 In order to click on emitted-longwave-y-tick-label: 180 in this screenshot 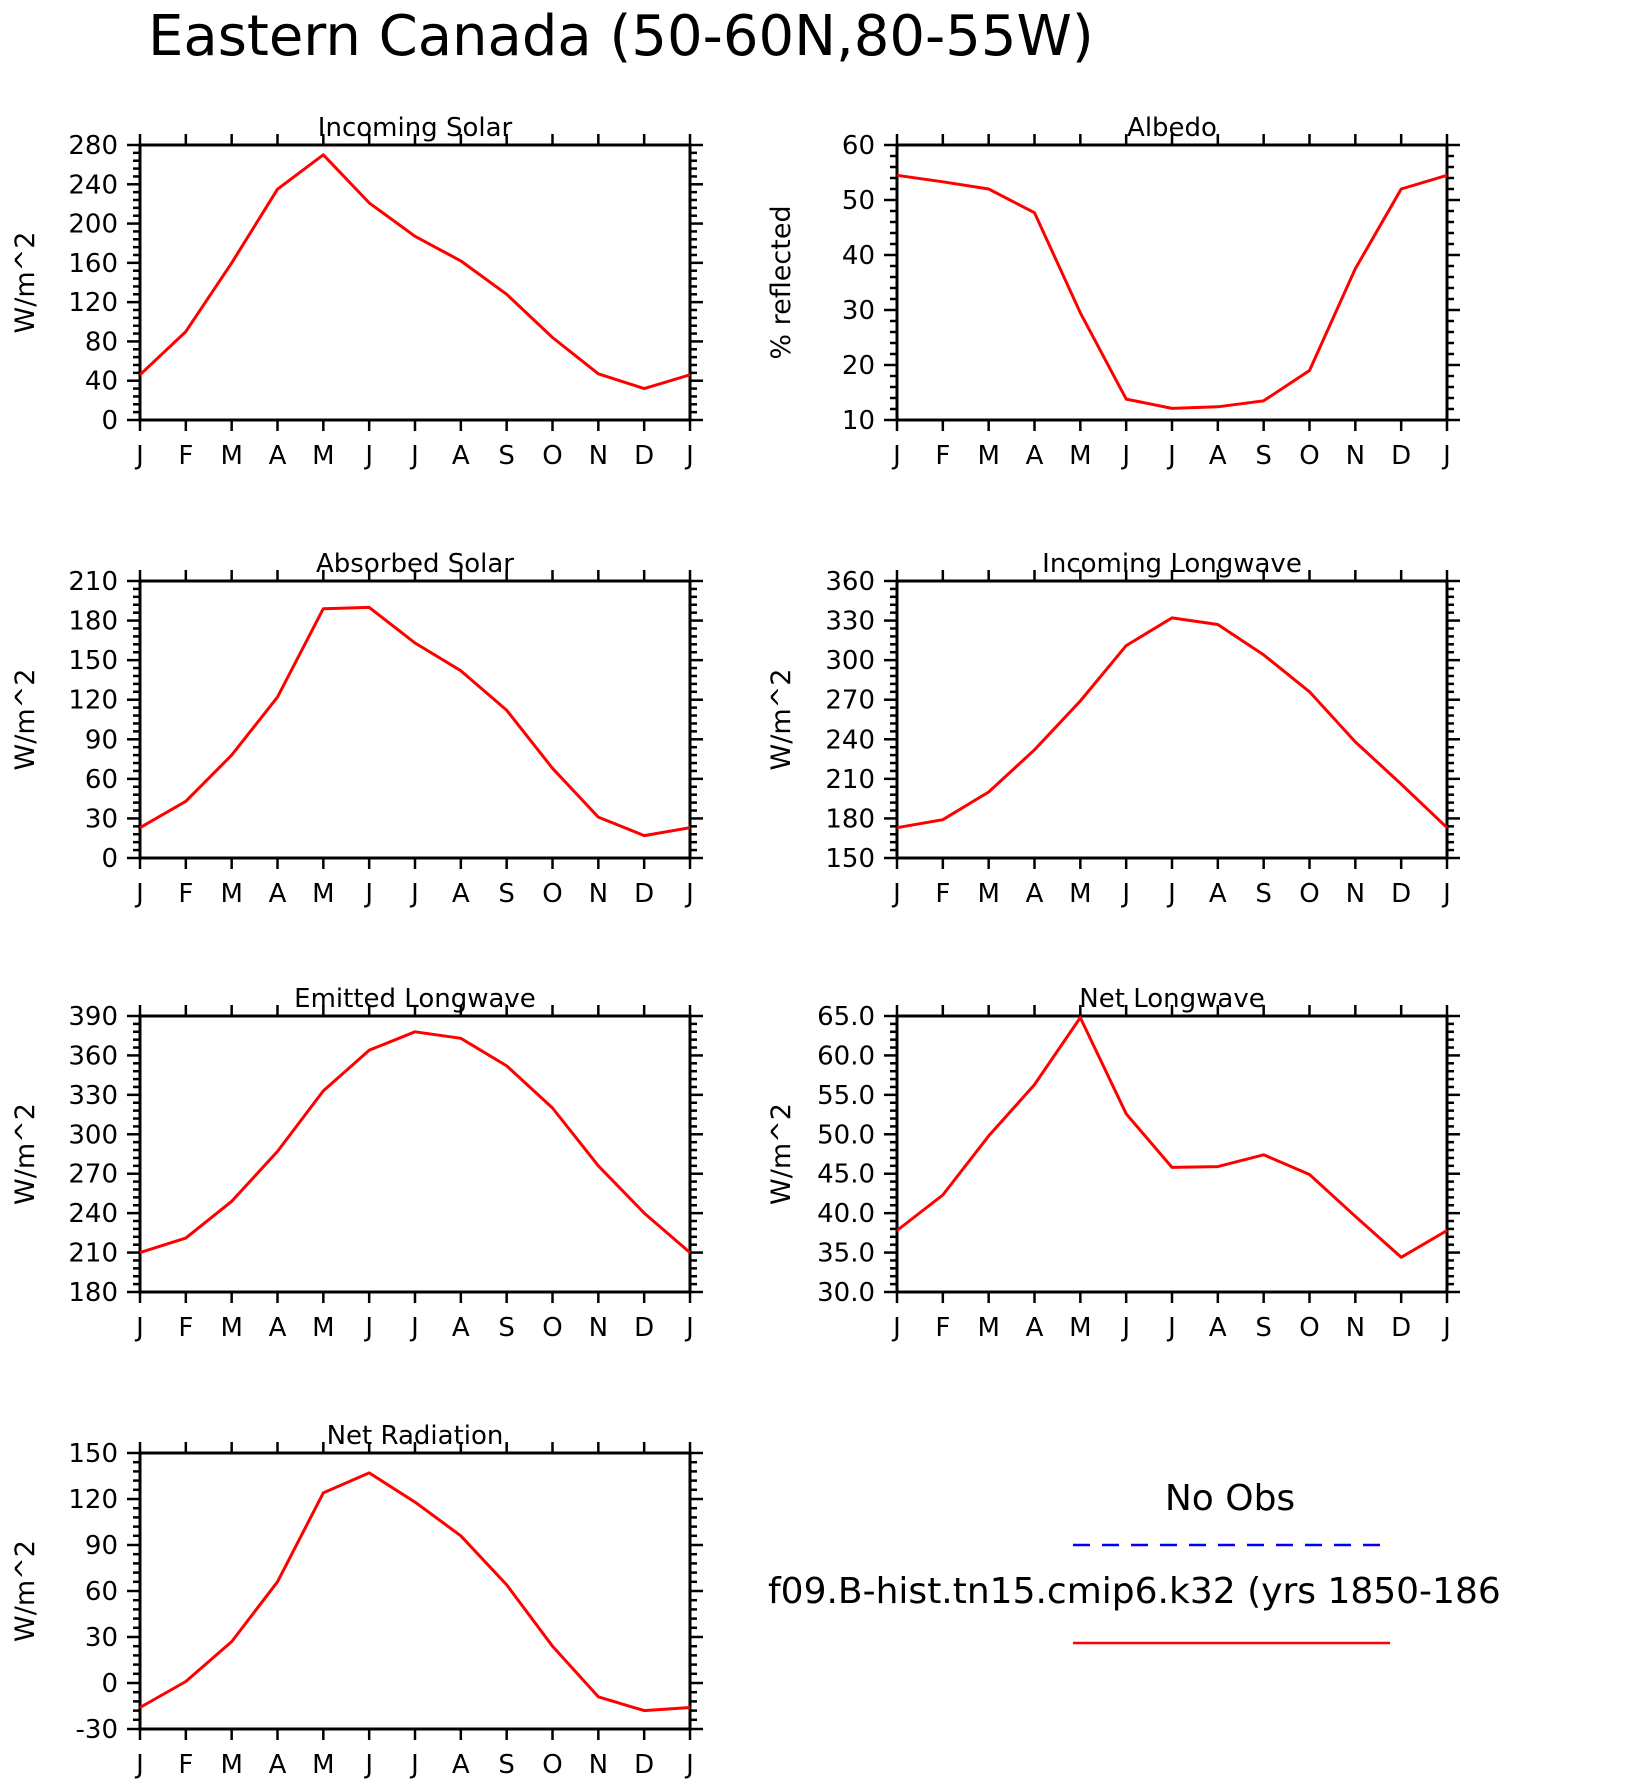, I will do `click(93, 1293)`.